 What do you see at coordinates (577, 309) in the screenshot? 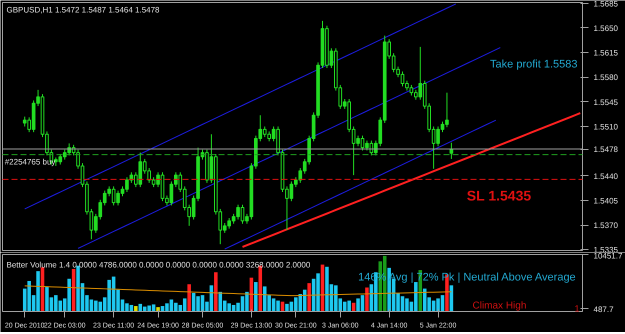
I see `annotation: 1` at bounding box center [577, 309].